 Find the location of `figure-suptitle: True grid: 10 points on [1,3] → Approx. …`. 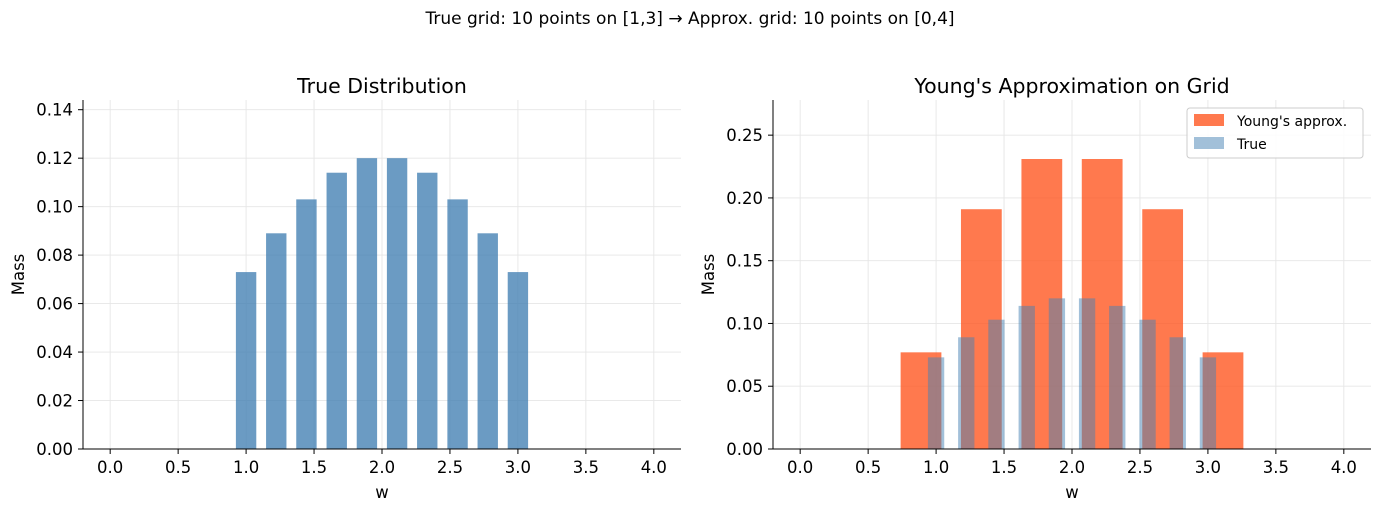

figure-suptitle: True grid: 10 points on [1,3] → Approx. … is located at coordinates (689, 19).